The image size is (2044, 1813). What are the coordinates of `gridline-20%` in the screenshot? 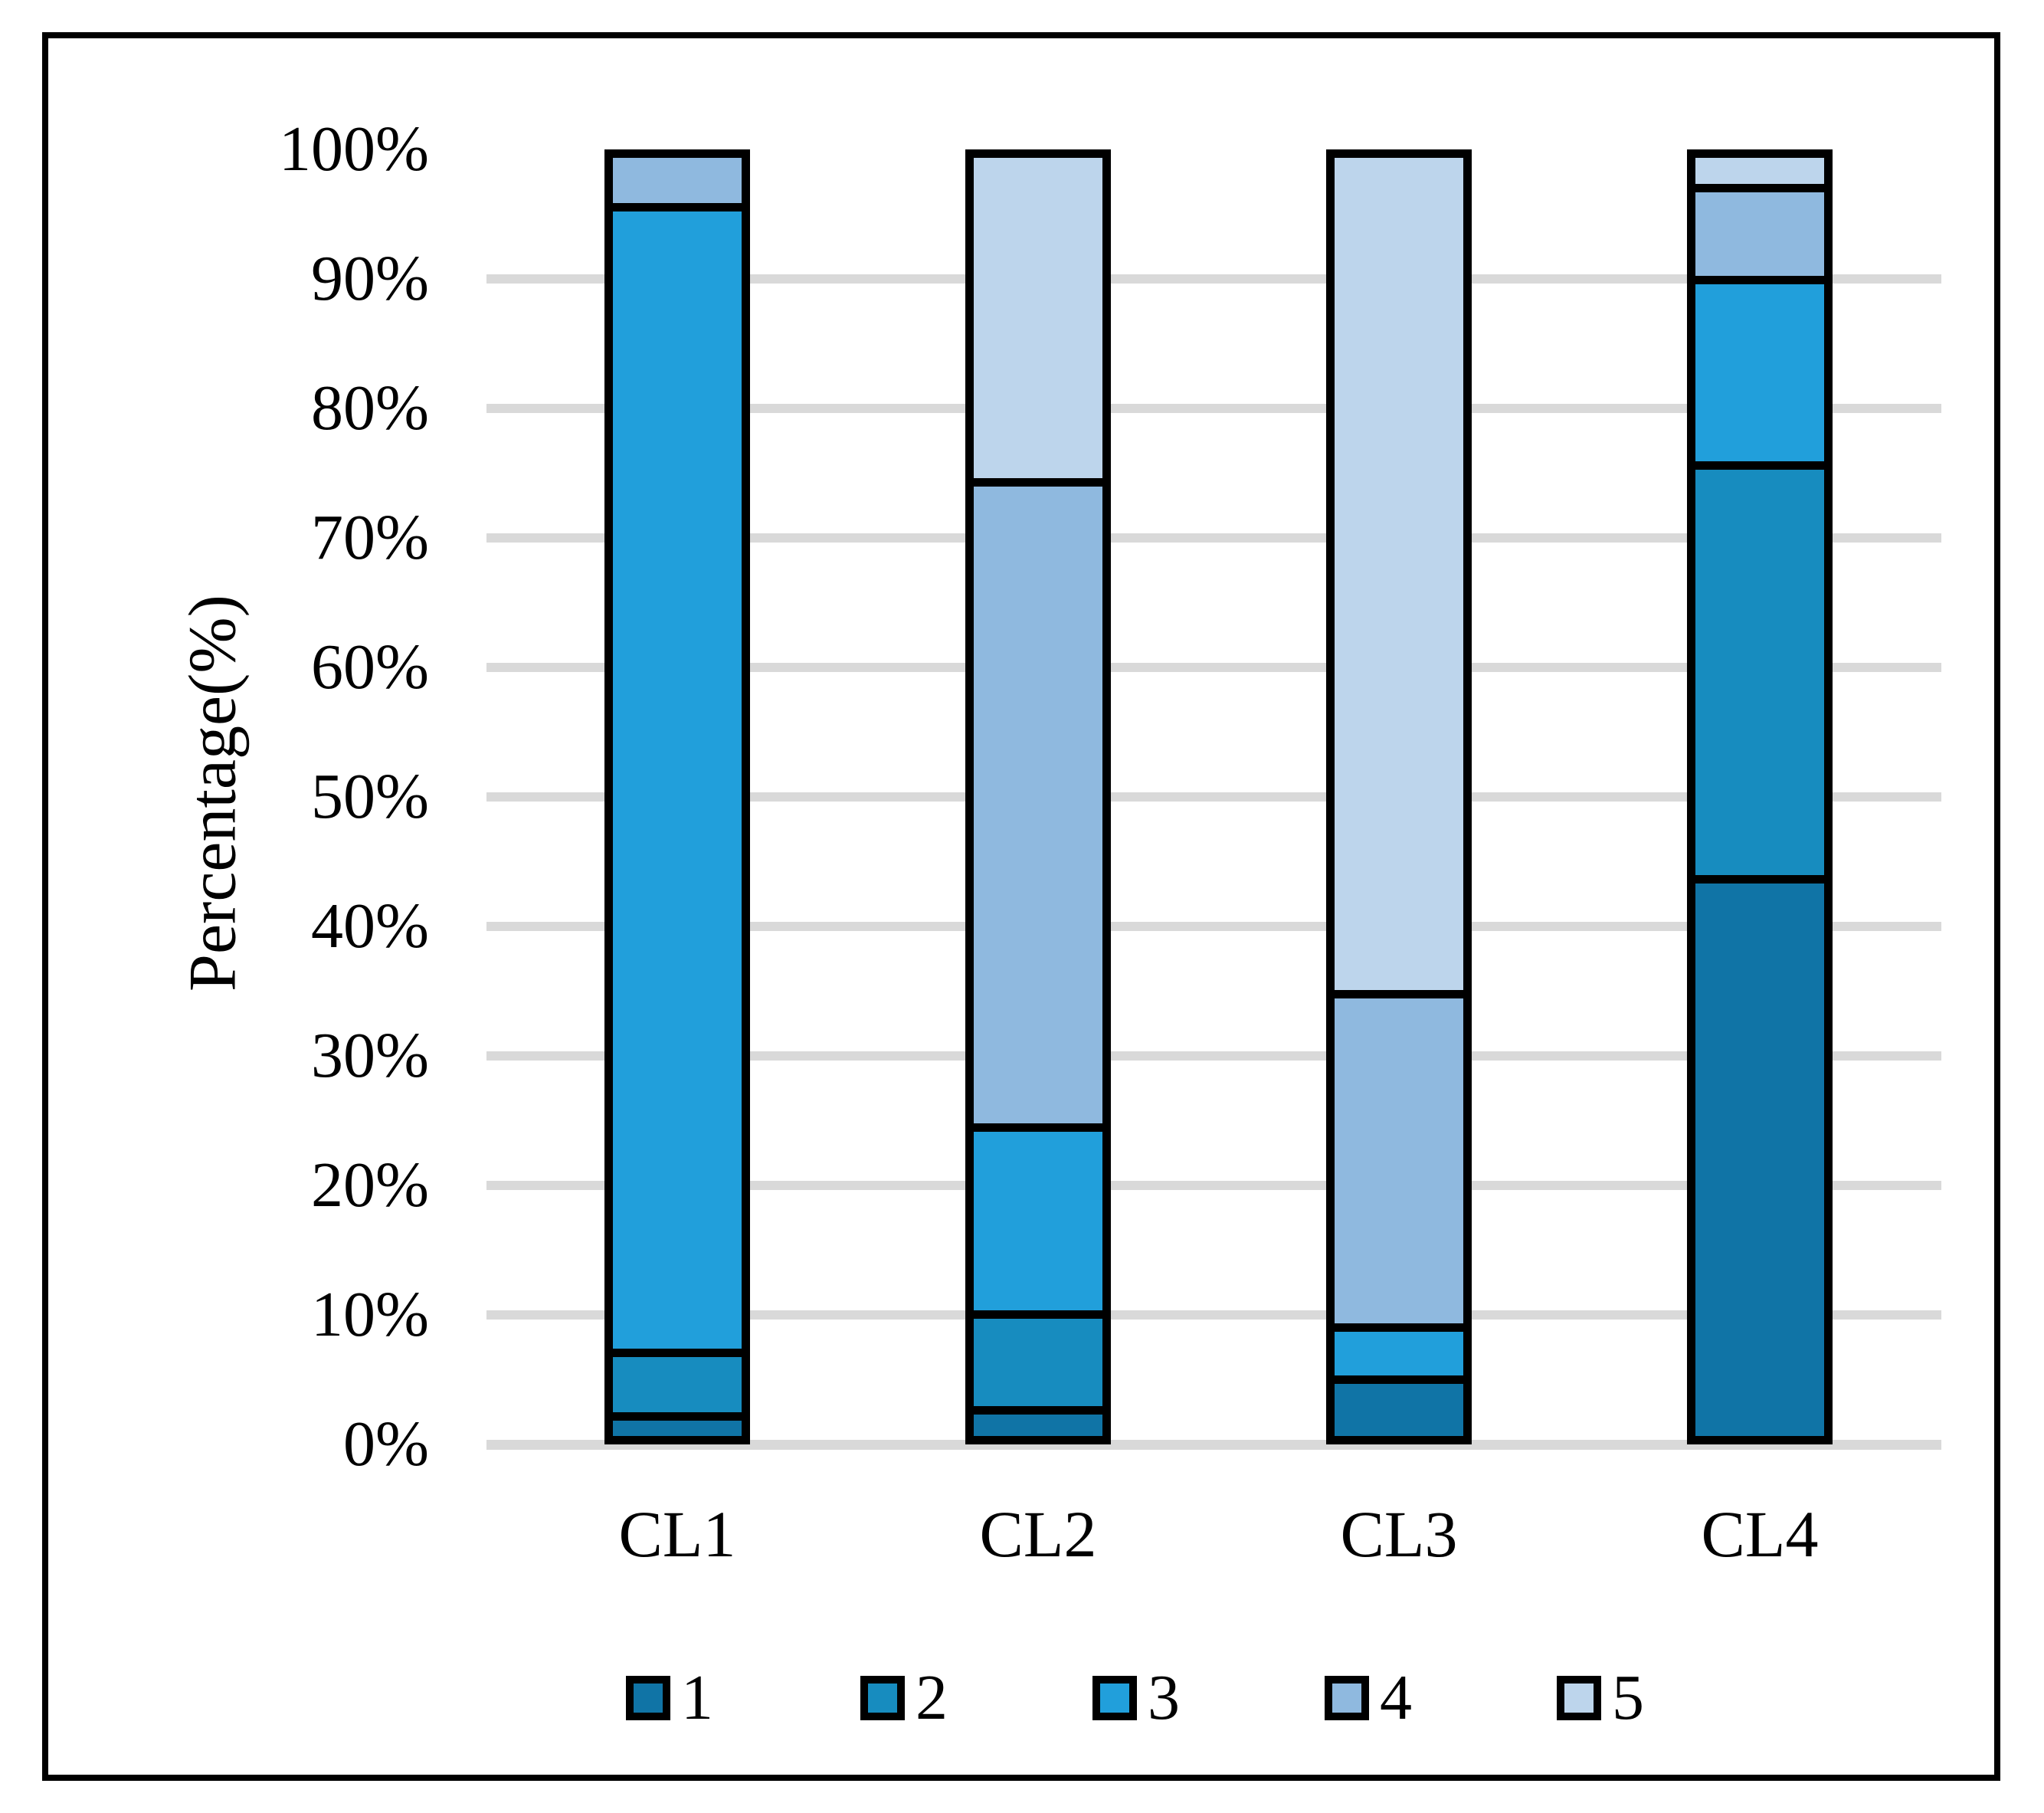 It's located at (1213, 1186).